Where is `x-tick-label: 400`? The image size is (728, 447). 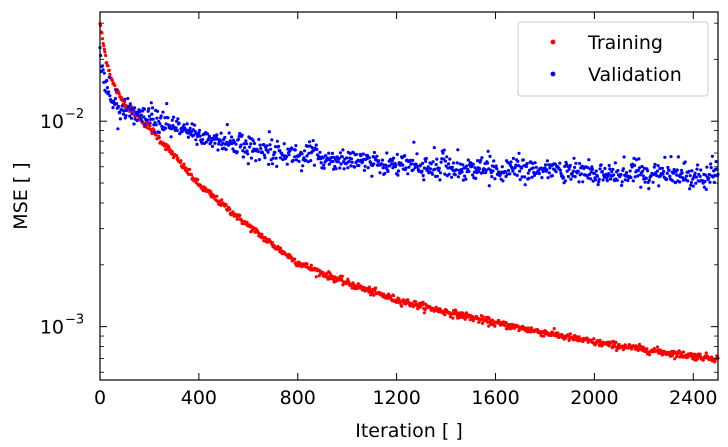 x-tick-label: 400 is located at coordinates (199, 398).